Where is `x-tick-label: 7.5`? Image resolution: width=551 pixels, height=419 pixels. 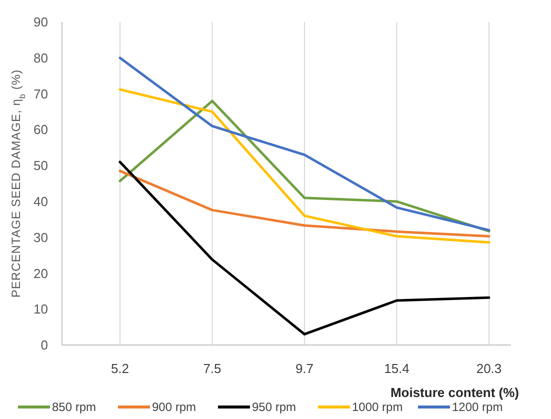 x-tick-label: 7.5 is located at coordinates (212, 368).